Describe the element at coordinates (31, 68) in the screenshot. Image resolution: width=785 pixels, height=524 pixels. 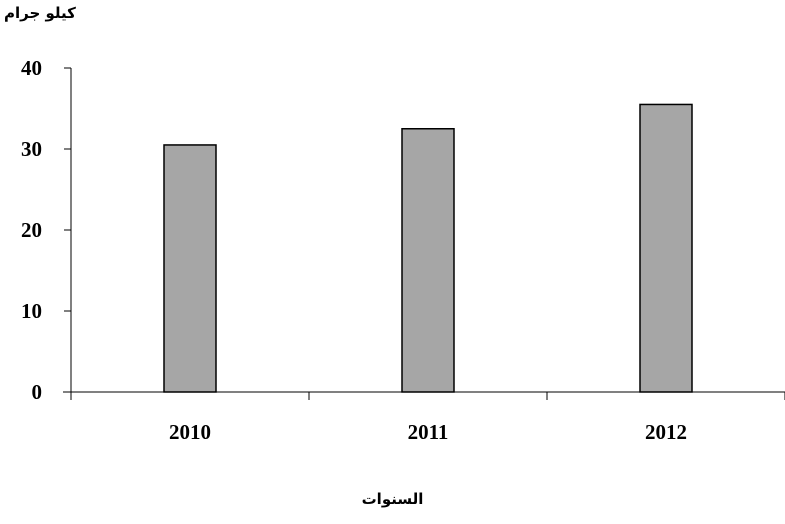
I see `y-tick-label: 40` at that location.